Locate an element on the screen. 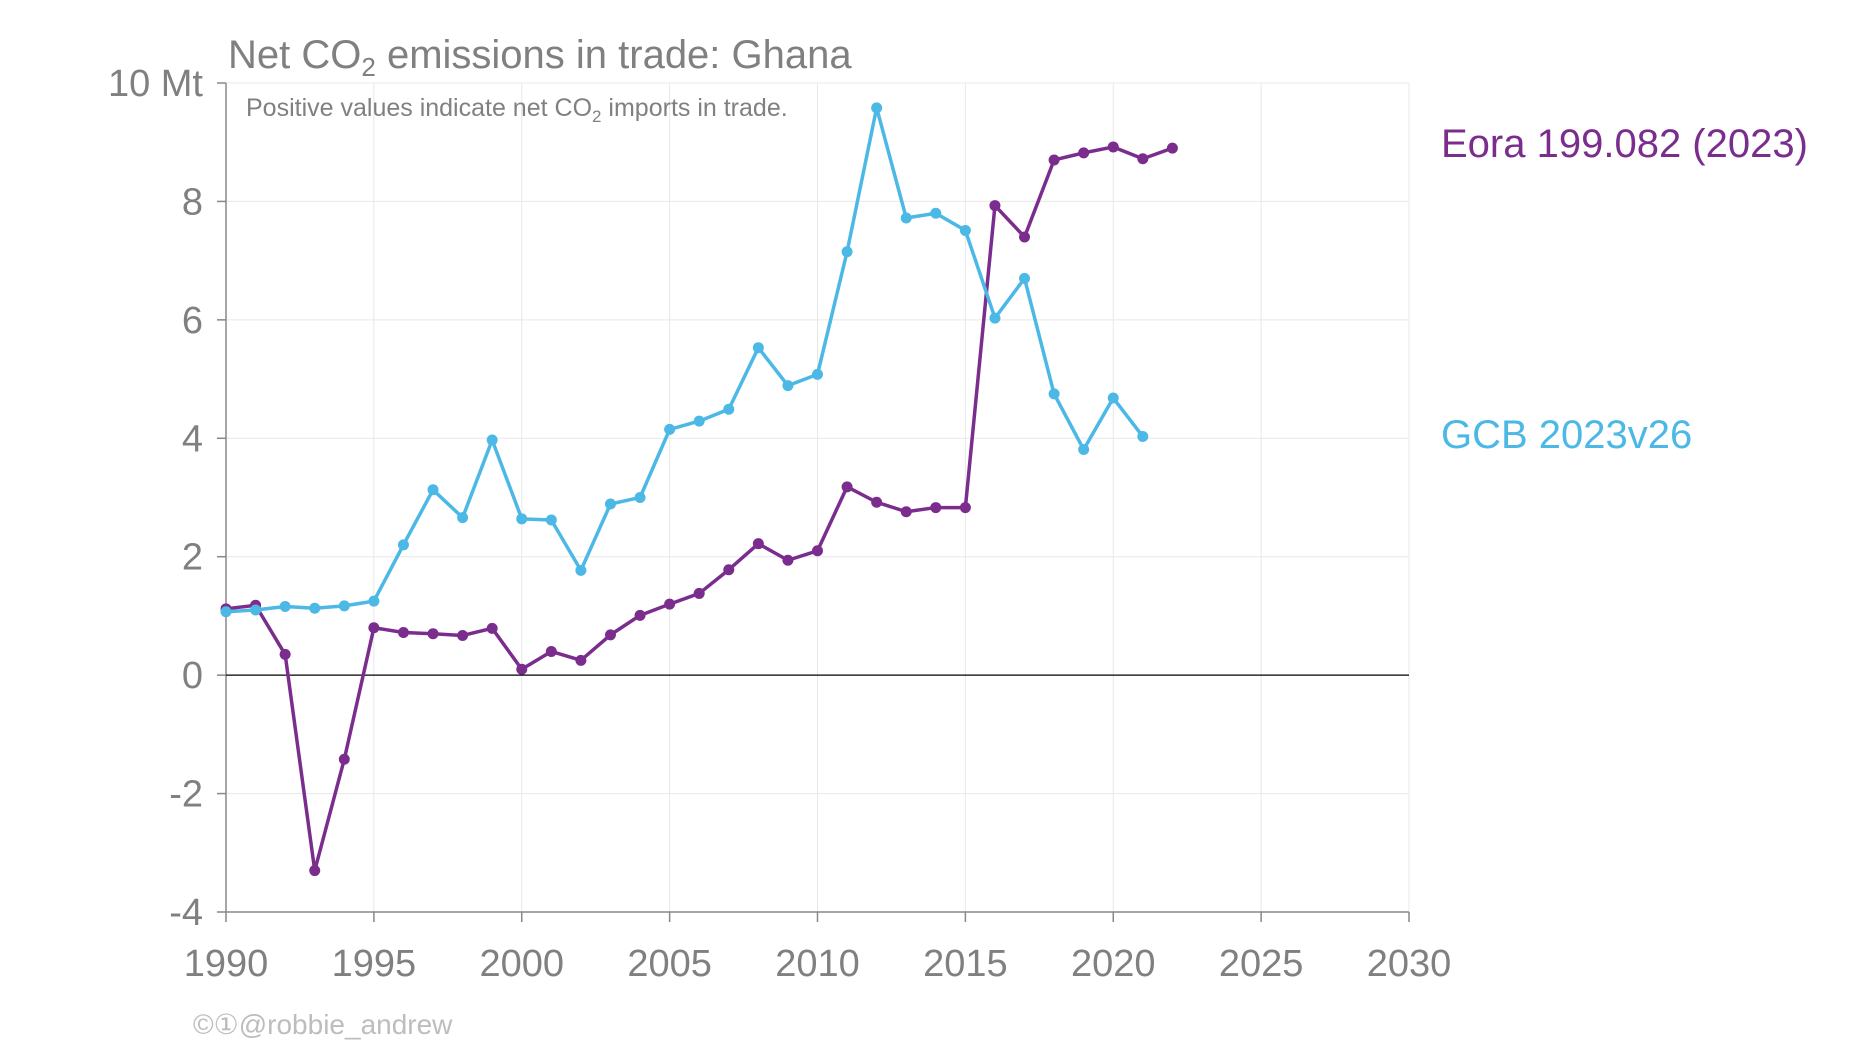 The image size is (1852, 1042). credit-text: ©①@robbie_andrew is located at coordinates (323, 1024).